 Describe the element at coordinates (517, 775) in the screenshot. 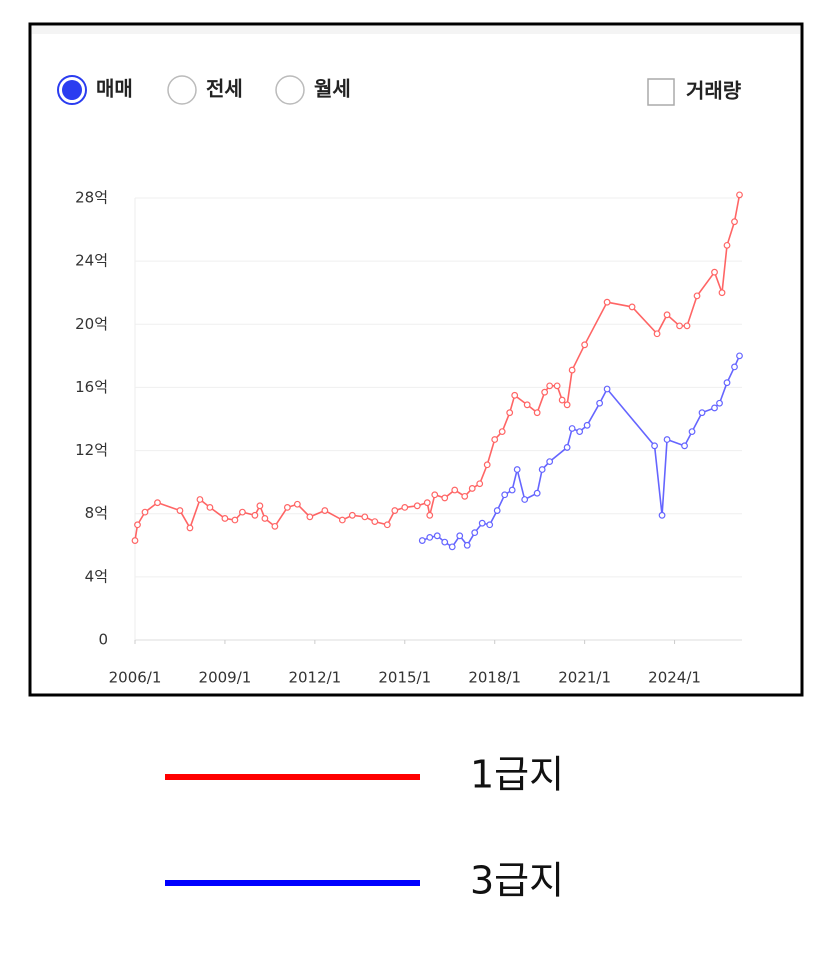

I see `legend-label: 1급지` at that location.